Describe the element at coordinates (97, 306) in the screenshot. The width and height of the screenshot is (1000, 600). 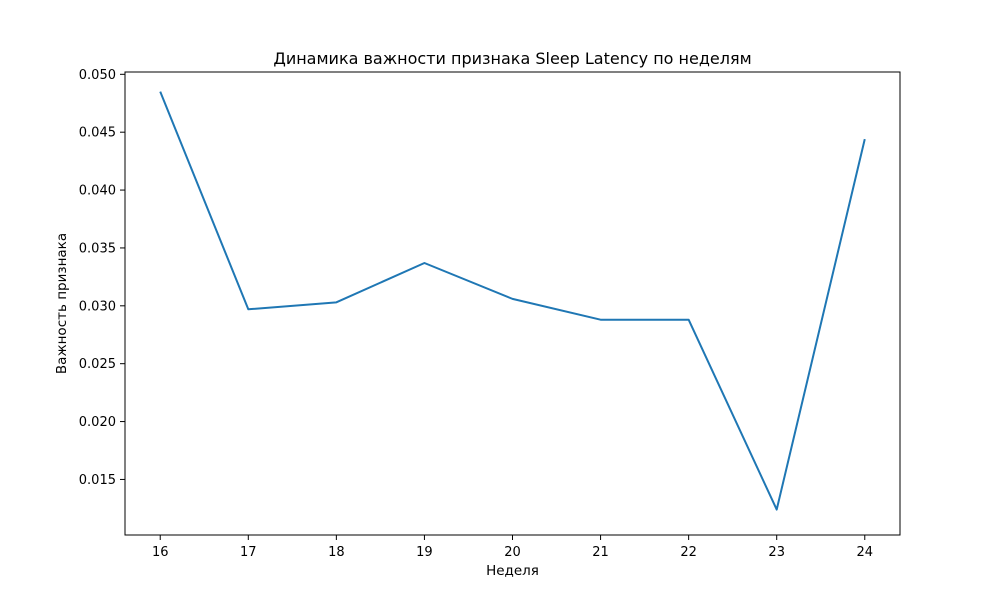
I see `y-tick-label: 0.030` at that location.